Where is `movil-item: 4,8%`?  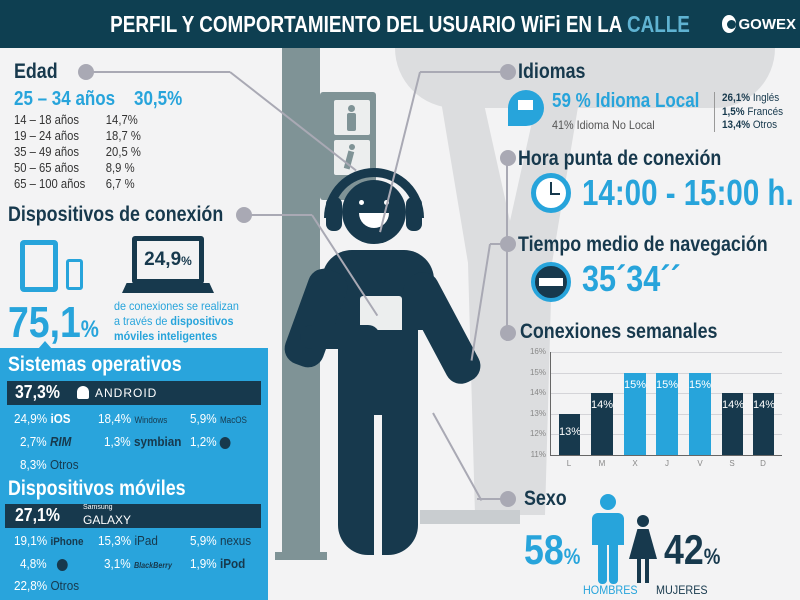 movil-item: 4,8% is located at coordinates (44, 563).